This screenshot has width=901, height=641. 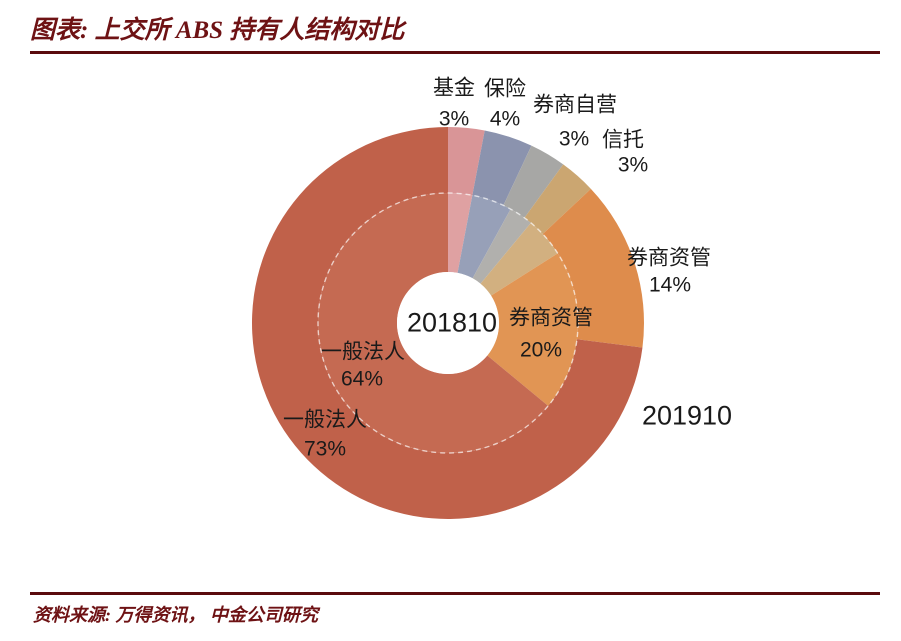 What do you see at coordinates (623, 139) in the screenshot?
I see `chart-label-6: 信托` at bounding box center [623, 139].